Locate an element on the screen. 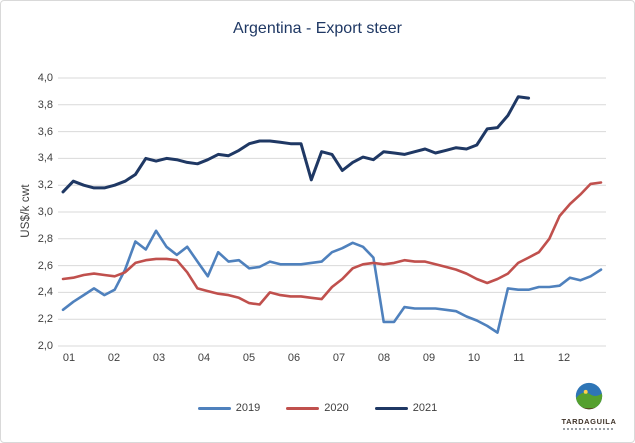 The width and height of the screenshot is (635, 443). legend-item-2020: 2020 is located at coordinates (317, 408).